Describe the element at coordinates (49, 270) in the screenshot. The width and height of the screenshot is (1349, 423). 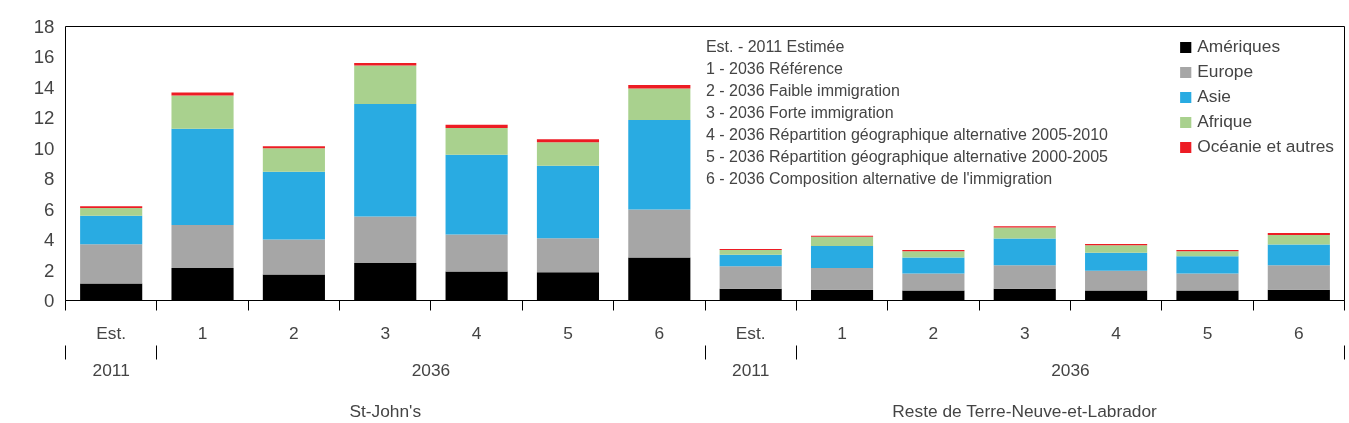
I see `y-tick-label: 2` at that location.